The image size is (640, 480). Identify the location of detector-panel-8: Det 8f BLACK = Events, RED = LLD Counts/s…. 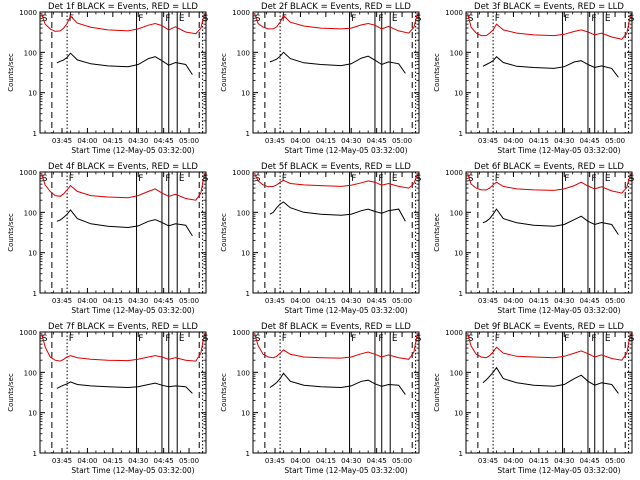
(321, 398).